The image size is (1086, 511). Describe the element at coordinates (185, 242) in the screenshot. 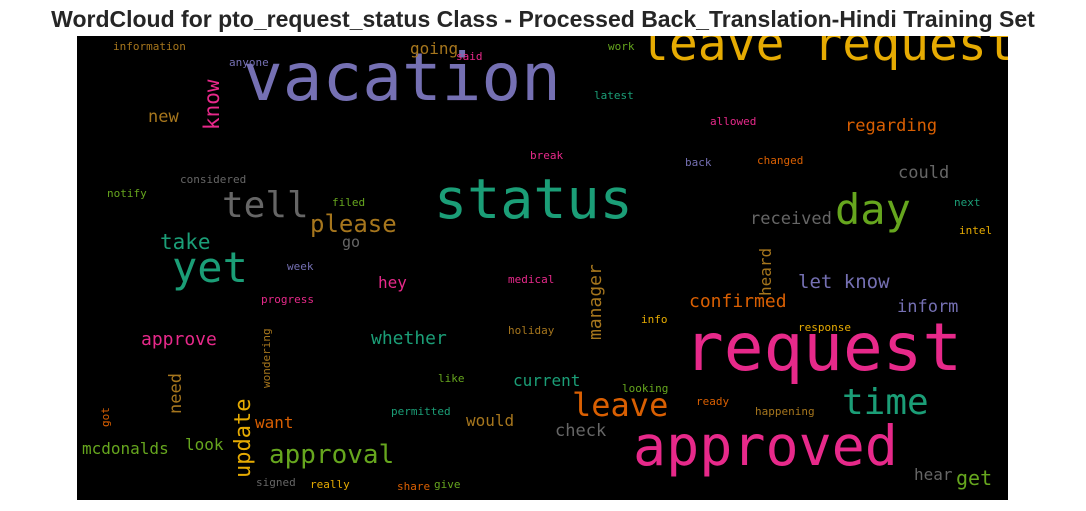

I see `word-take: take` at that location.